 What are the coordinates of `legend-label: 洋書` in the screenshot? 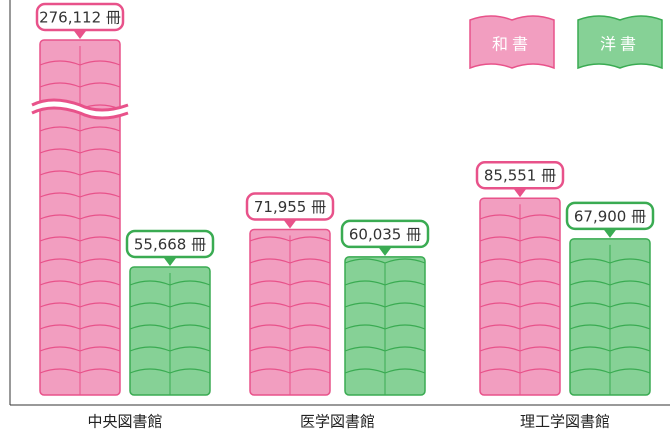 It's located at (620, 44).